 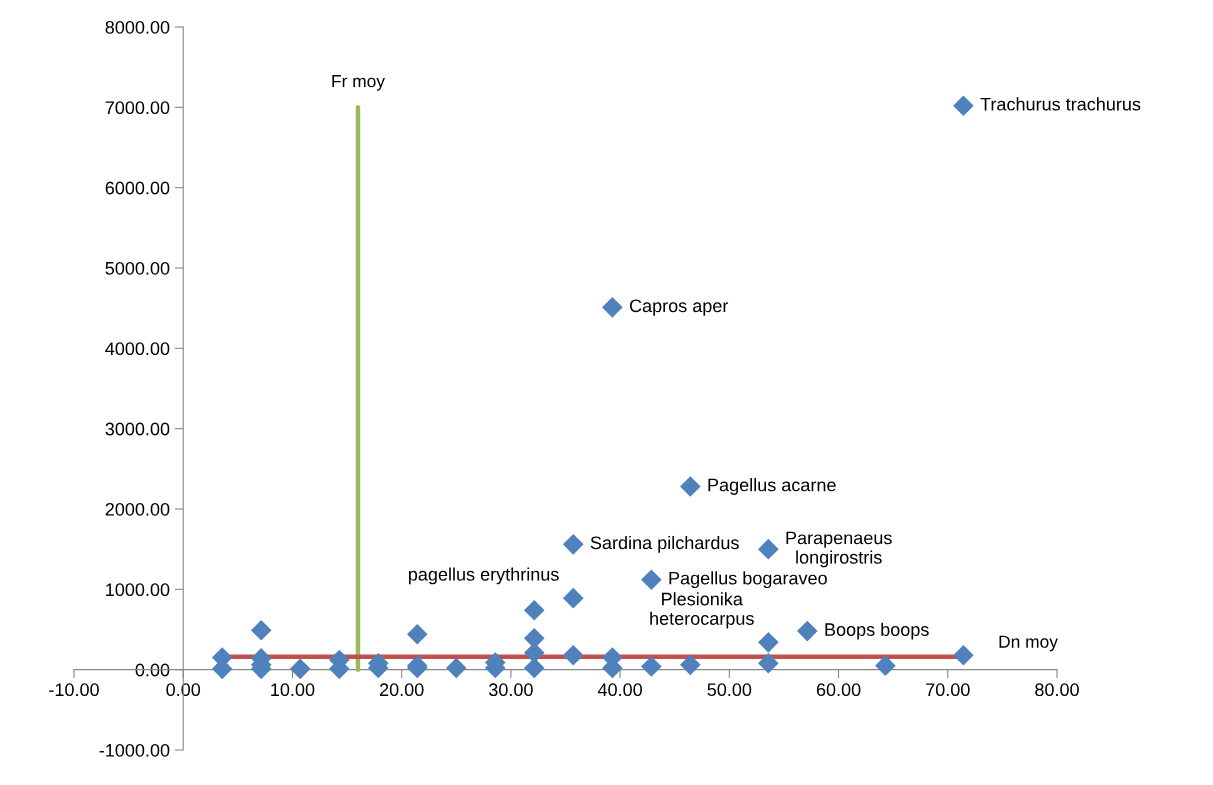 I want to click on annotation: Boops boops, so click(x=877, y=631).